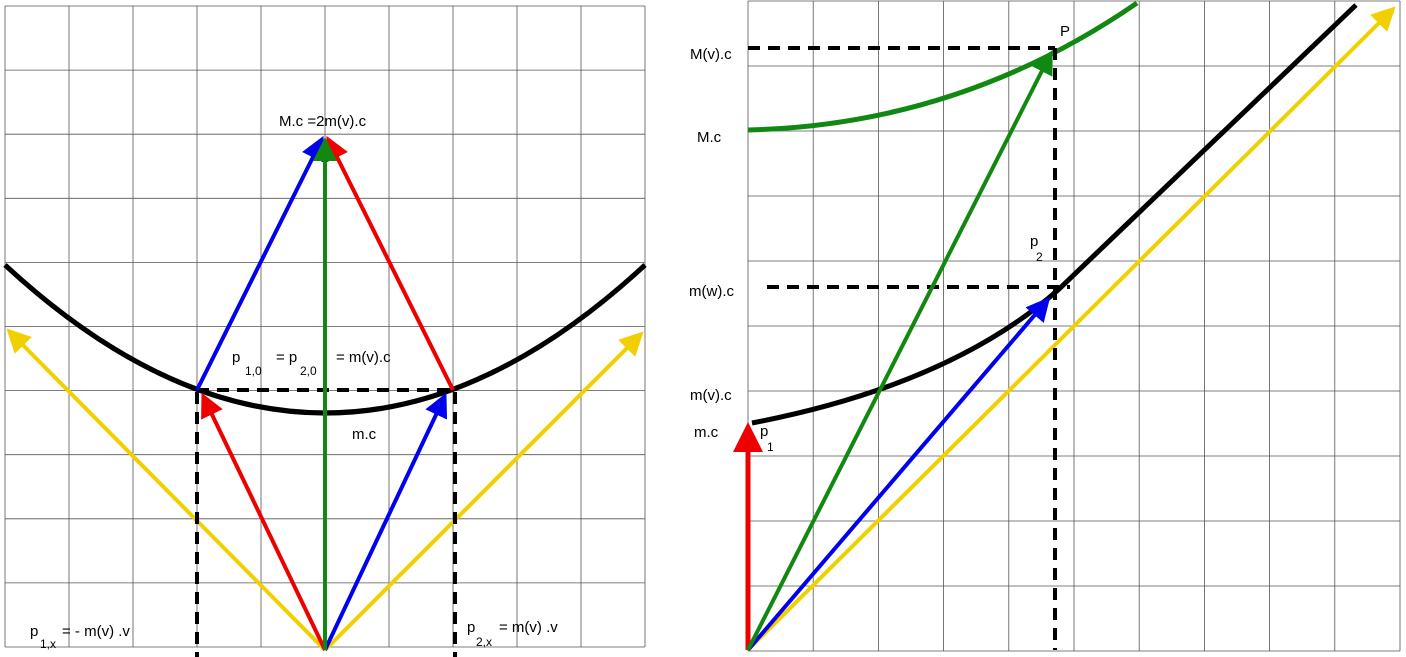  What do you see at coordinates (363, 357) in the screenshot?
I see `label: = m(v).c` at bounding box center [363, 357].